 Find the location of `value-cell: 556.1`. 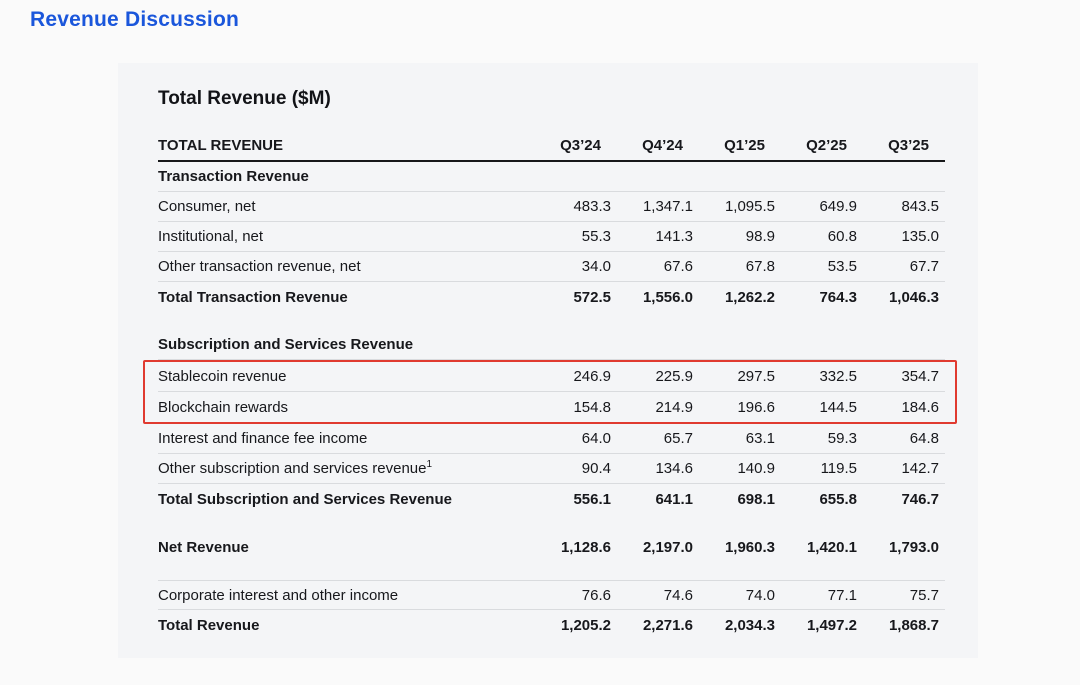

value-cell: 556.1 is located at coordinates (592, 499).